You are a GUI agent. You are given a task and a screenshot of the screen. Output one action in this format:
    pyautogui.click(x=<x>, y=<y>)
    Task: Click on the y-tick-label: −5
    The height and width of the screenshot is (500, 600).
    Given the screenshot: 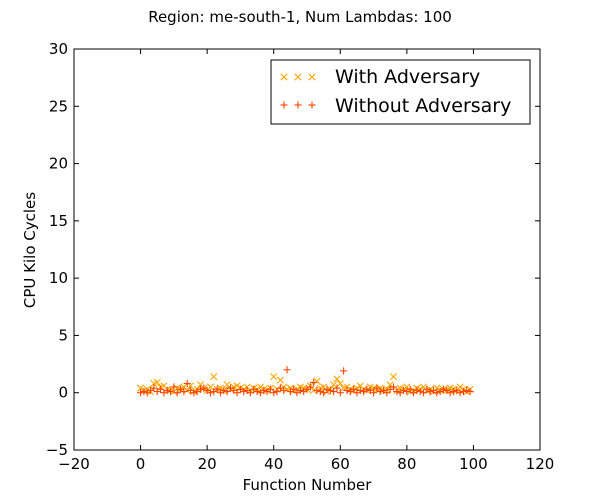 What is the action you would take?
    pyautogui.click(x=57, y=450)
    